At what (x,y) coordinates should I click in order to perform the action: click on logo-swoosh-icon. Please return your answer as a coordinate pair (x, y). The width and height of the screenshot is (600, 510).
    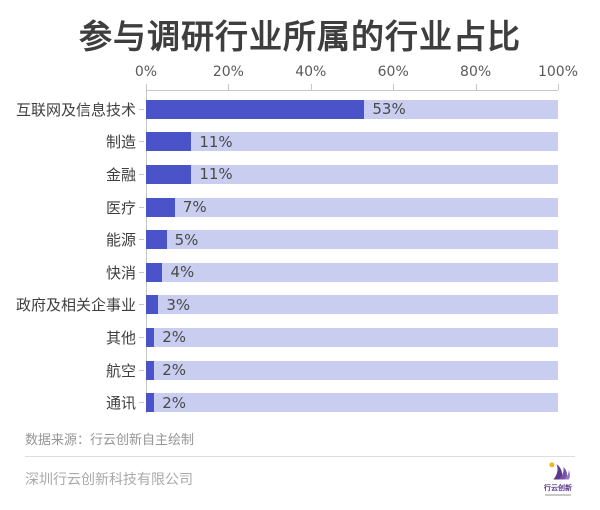
    Looking at the image, I should click on (559, 471).